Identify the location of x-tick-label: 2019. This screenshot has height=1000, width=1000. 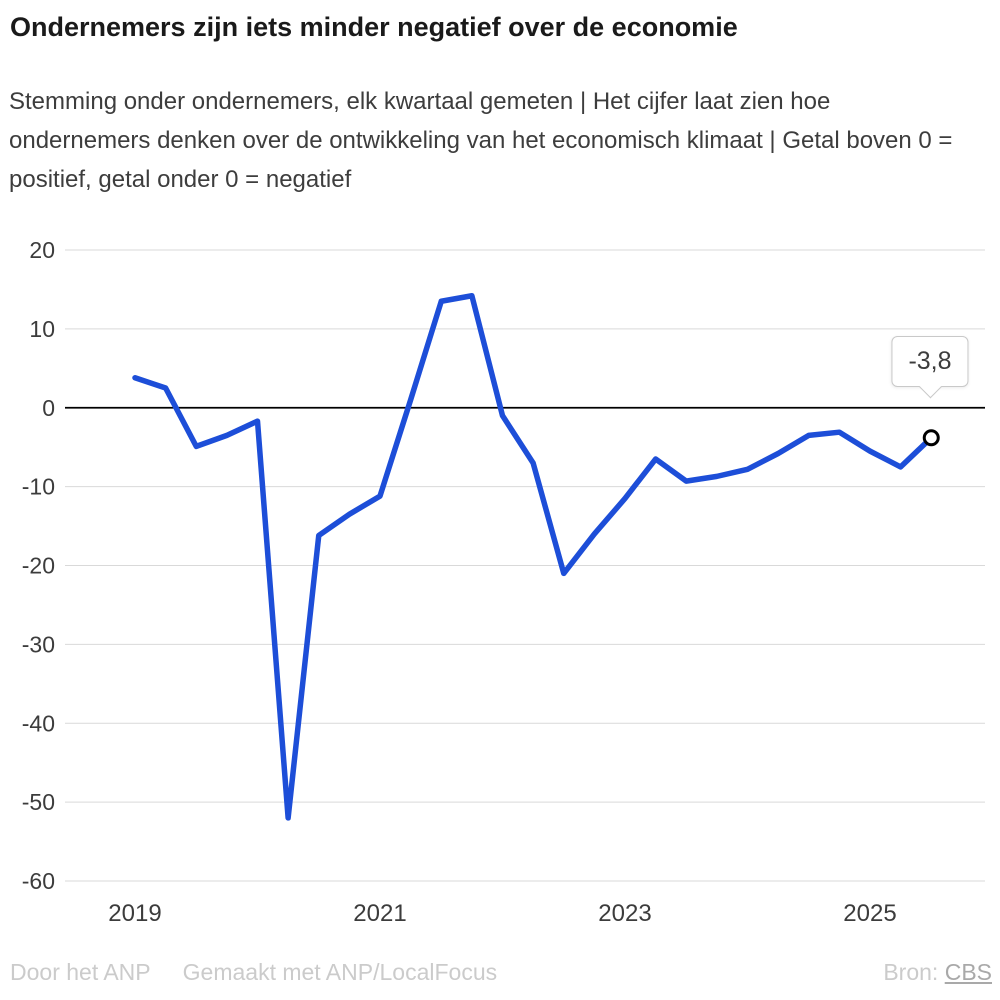
(134, 913).